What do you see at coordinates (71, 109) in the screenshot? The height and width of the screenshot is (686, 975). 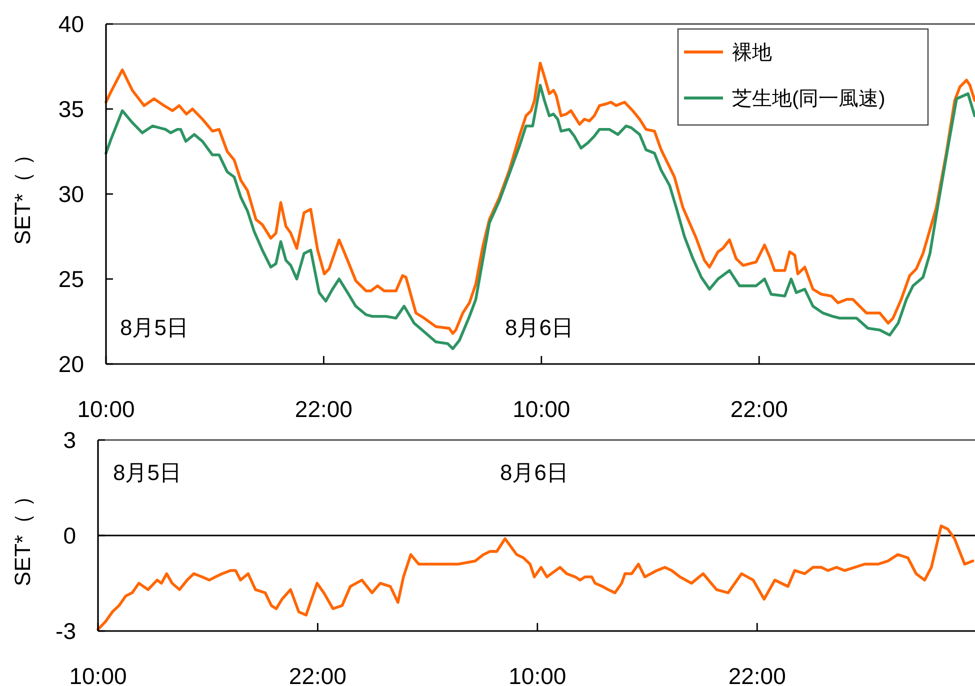 I see `y-tick-label: 35` at bounding box center [71, 109].